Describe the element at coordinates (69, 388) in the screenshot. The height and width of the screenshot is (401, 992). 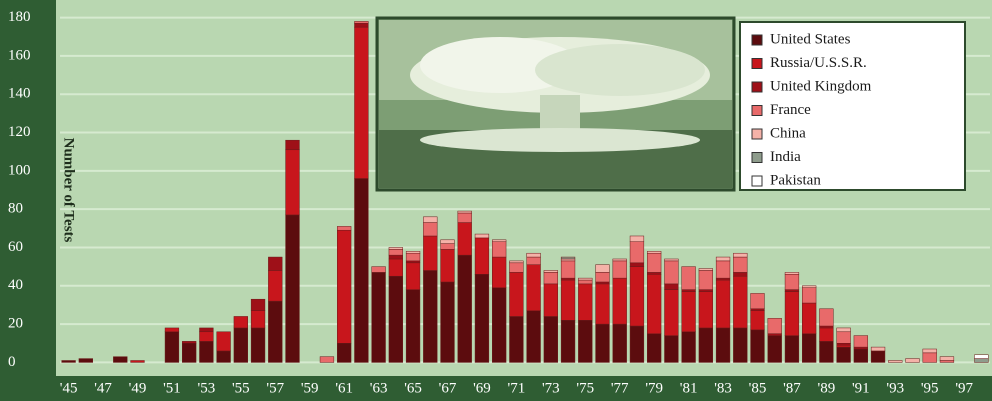
I see `x-tick-label: '45` at that location.